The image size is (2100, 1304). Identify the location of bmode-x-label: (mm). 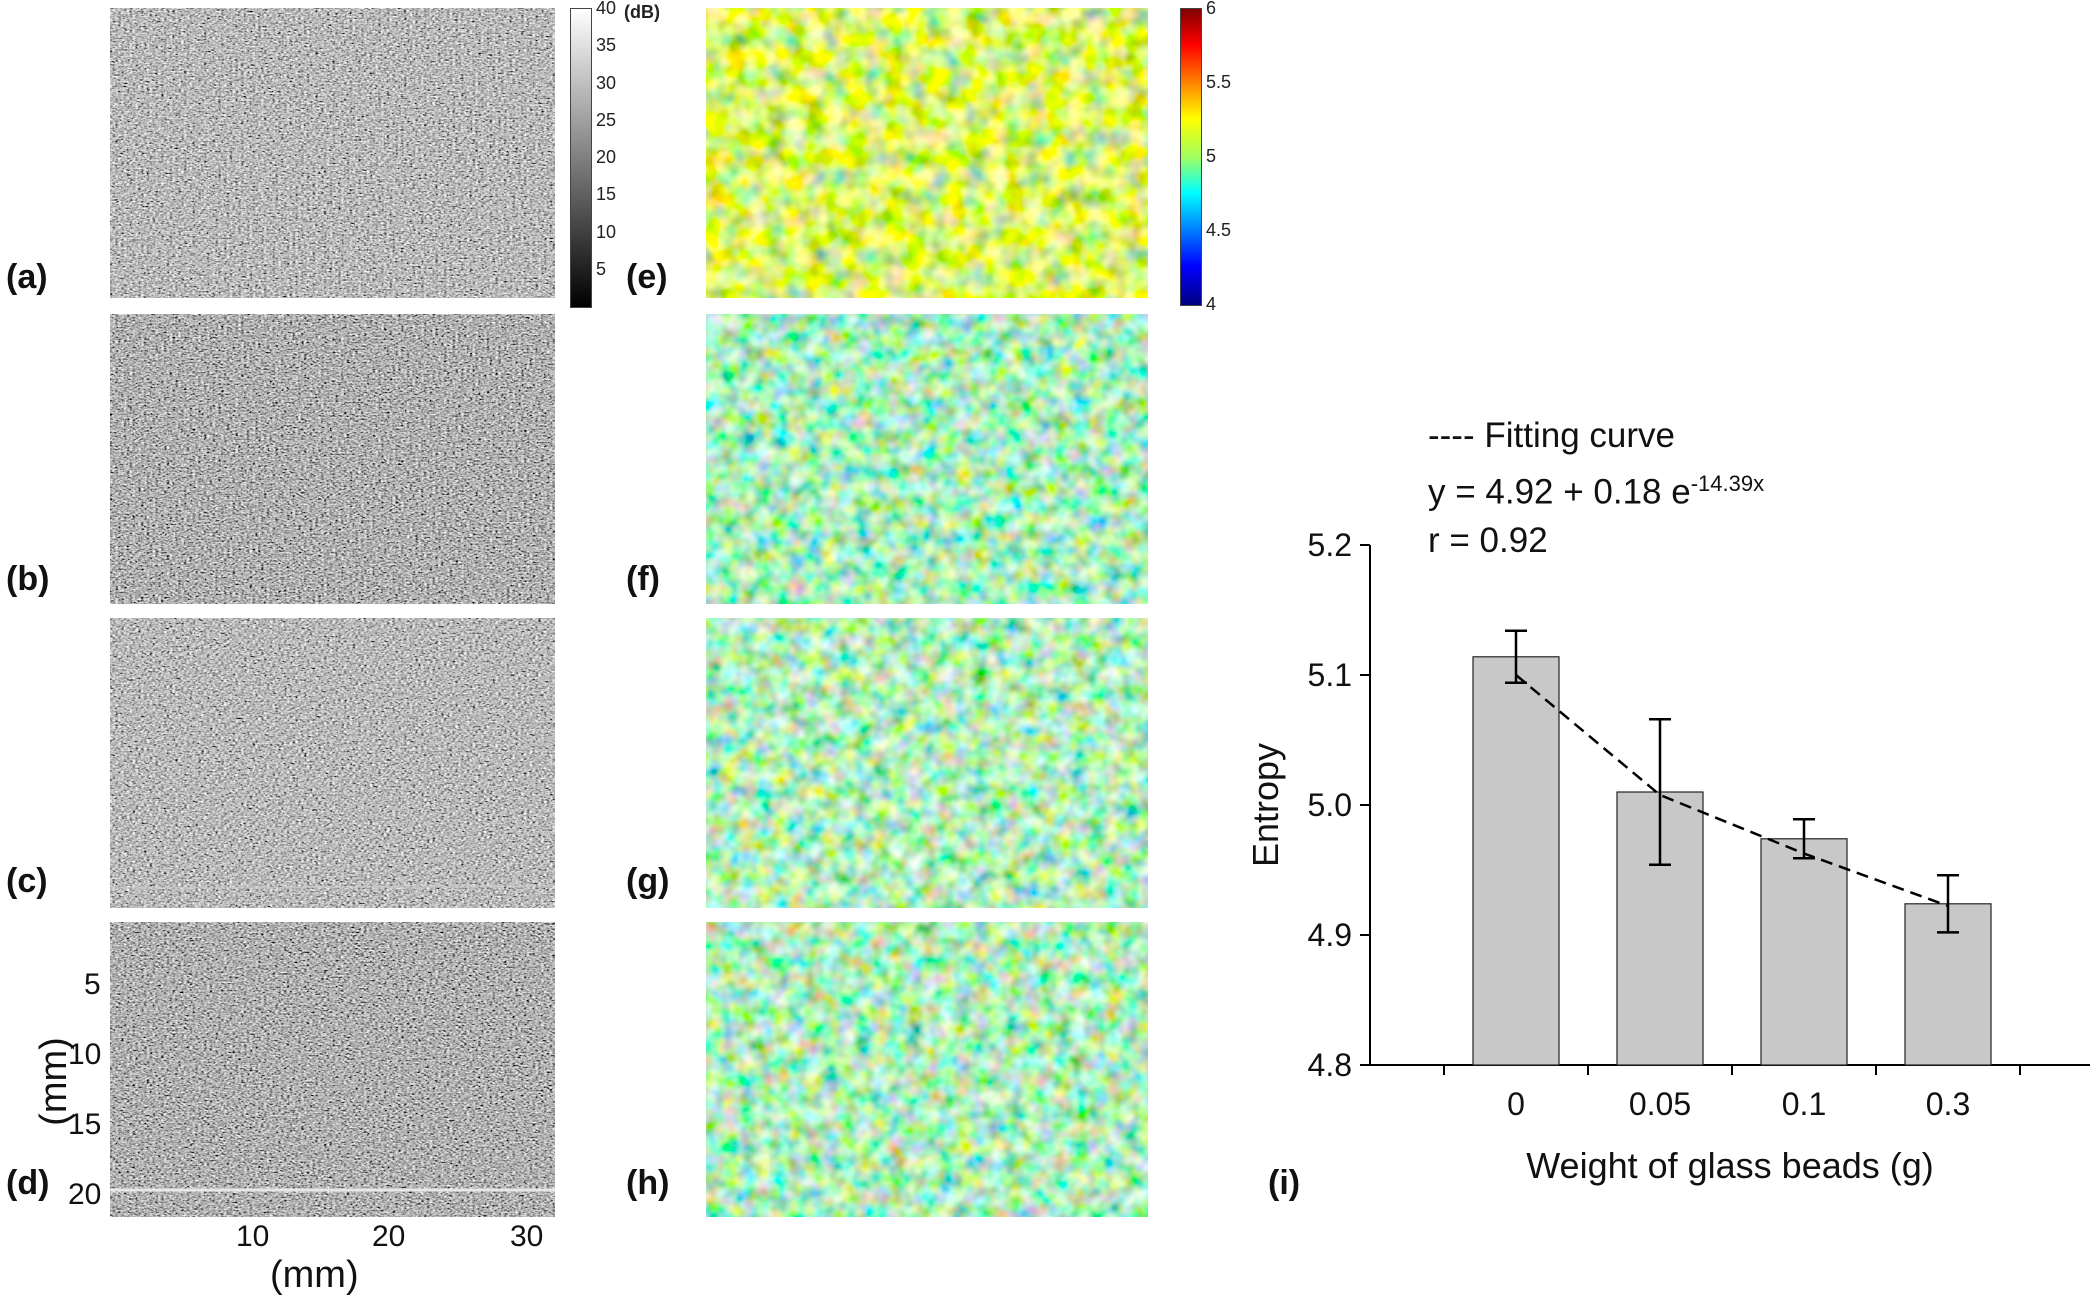
(314, 1275).